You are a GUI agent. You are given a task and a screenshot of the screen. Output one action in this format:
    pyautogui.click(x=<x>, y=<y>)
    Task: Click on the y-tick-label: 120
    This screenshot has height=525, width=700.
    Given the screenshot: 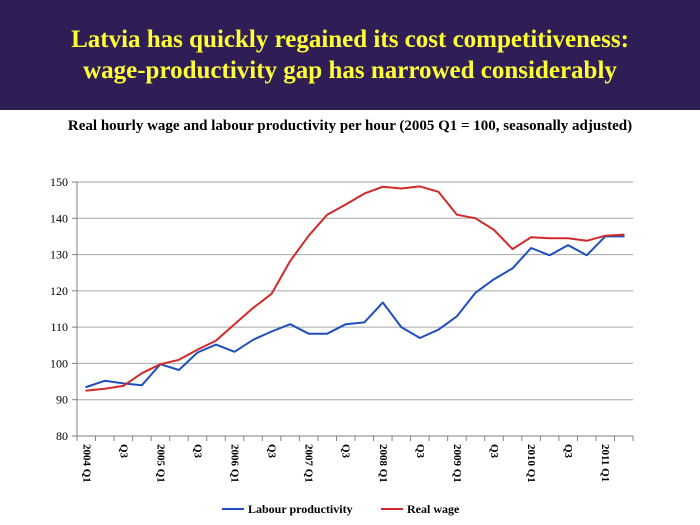 What is the action you would take?
    pyautogui.click(x=59, y=291)
    